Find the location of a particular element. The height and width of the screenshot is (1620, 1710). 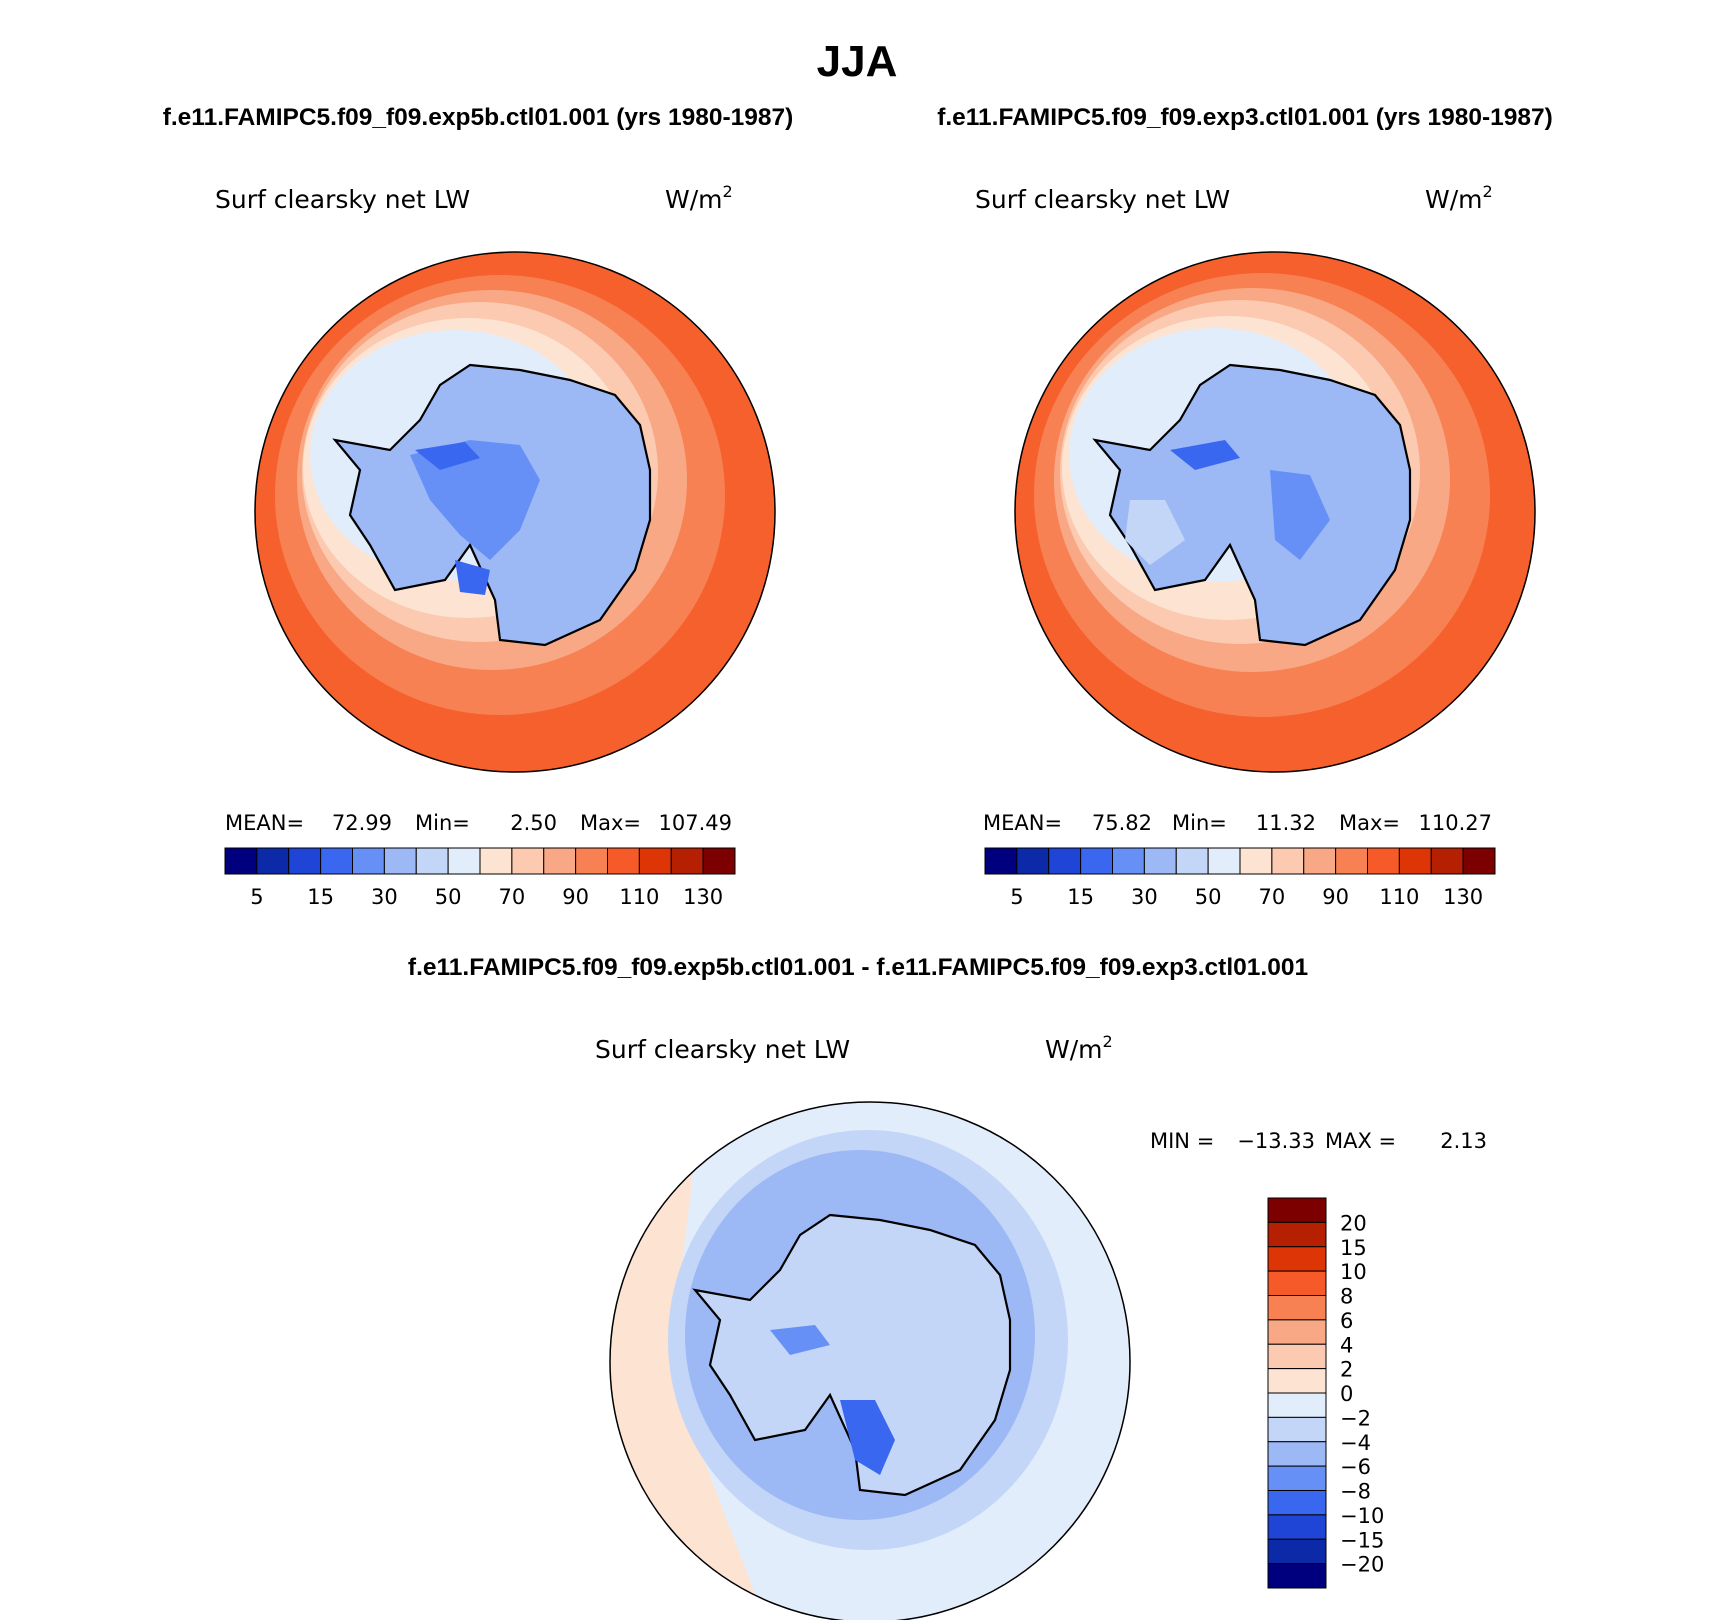

stats-right: MEAN= 75.82 Min= 11.32 Max= 110.27 is located at coordinates (1237, 823).